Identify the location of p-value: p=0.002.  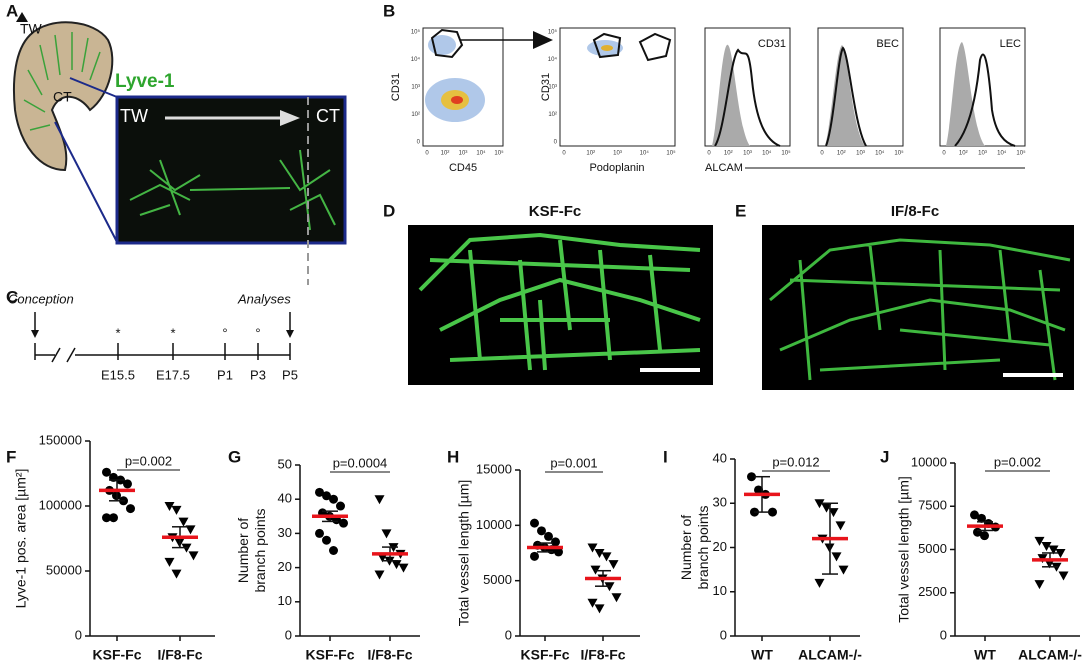
(148, 460).